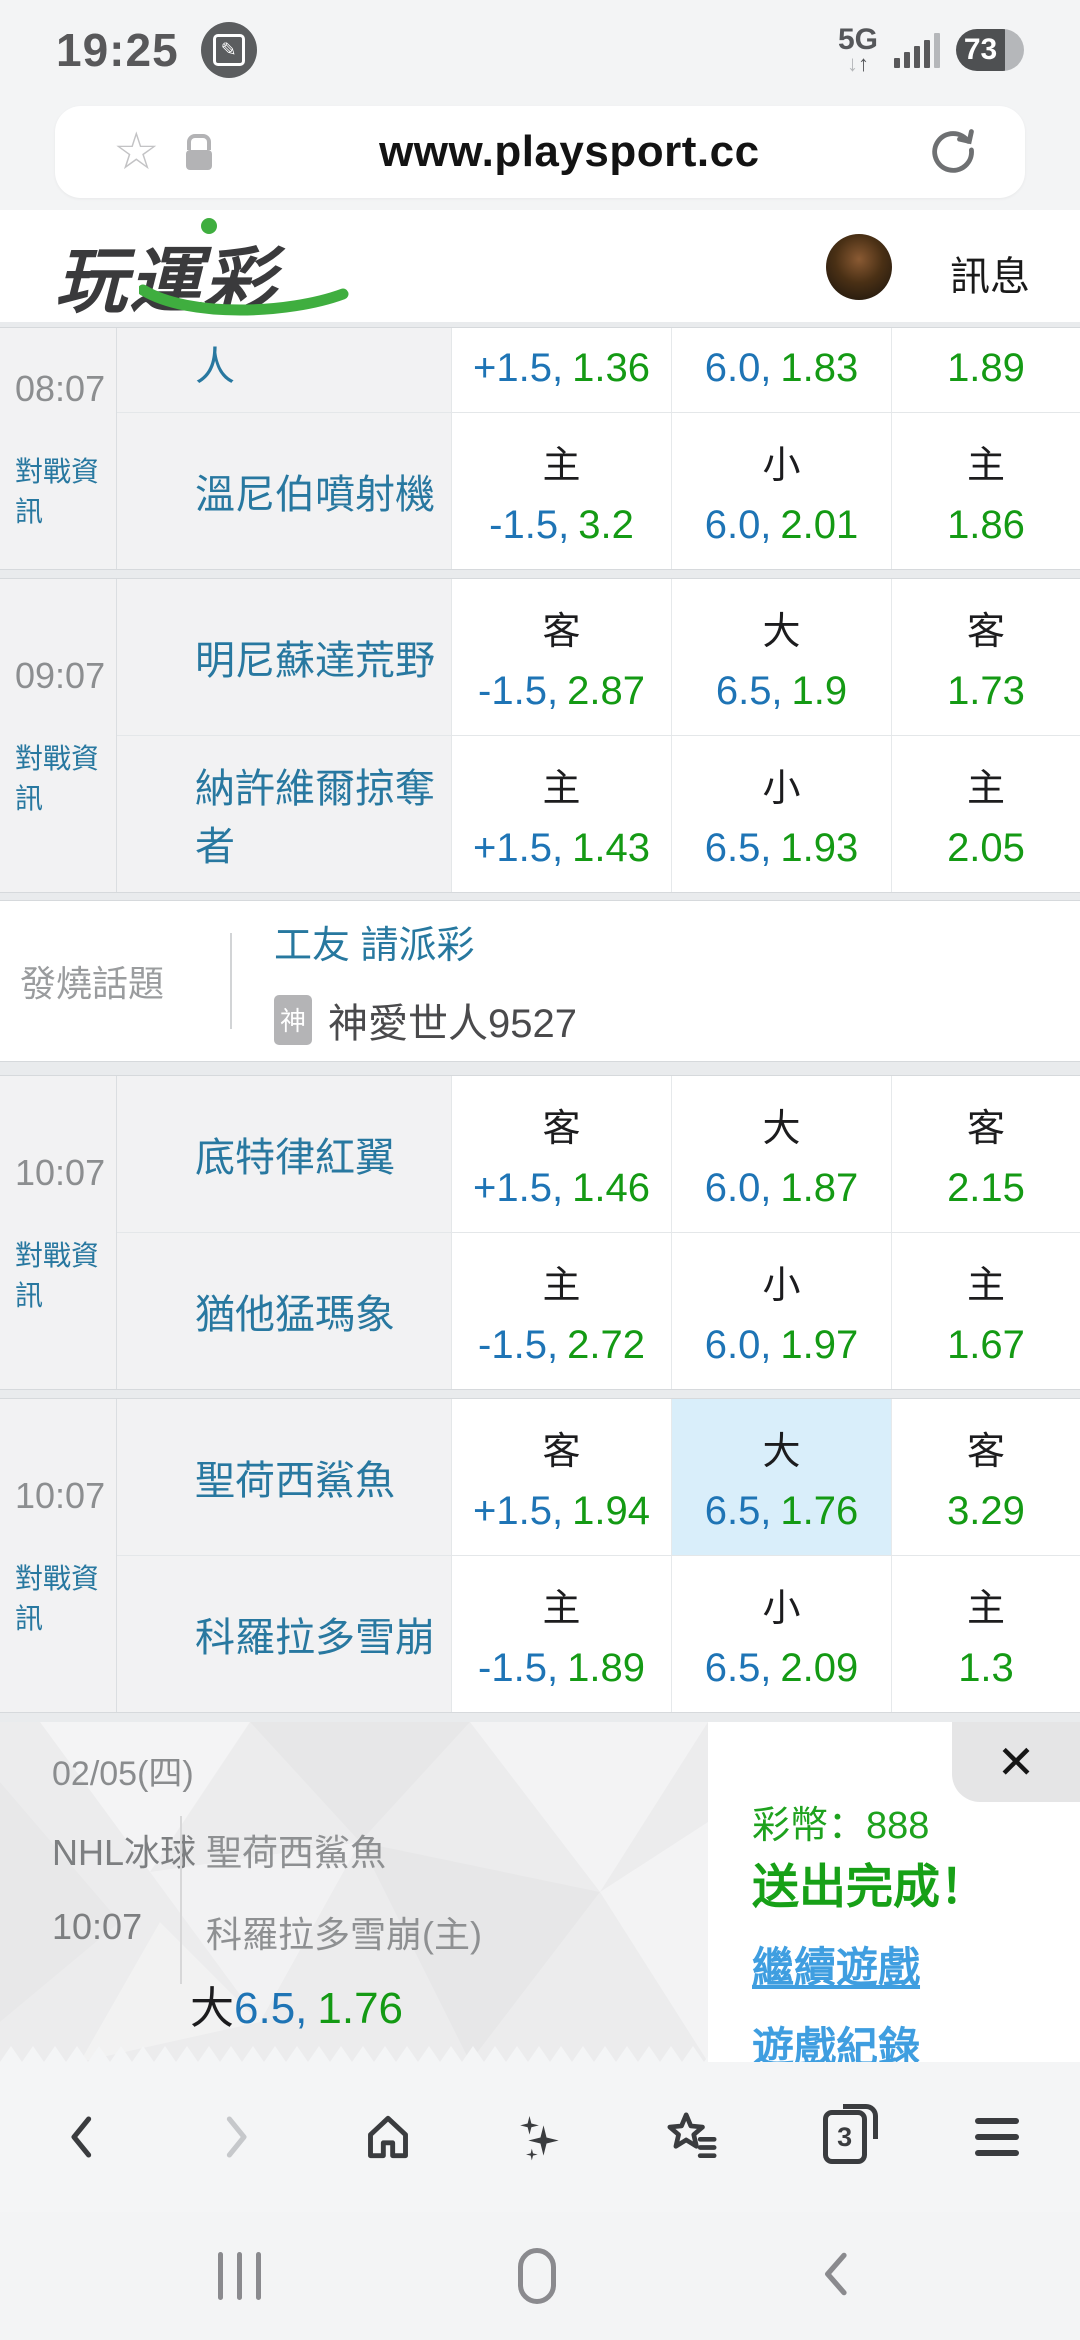  Describe the element at coordinates (953, 152) in the screenshot. I see `reload-icon` at that location.